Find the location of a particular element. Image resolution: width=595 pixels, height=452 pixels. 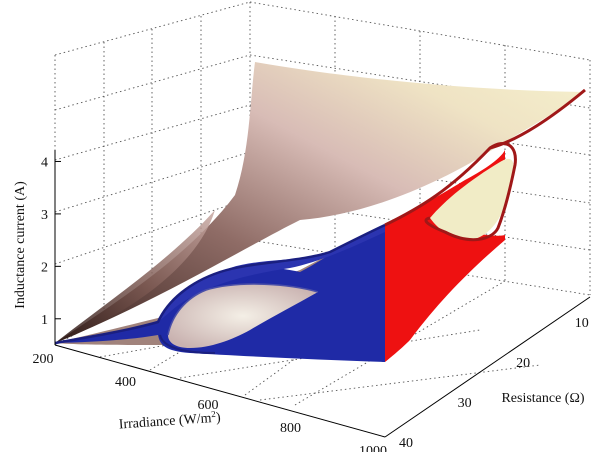

x-axis-title-main: Irradiance (W/m is located at coordinates (165, 421).